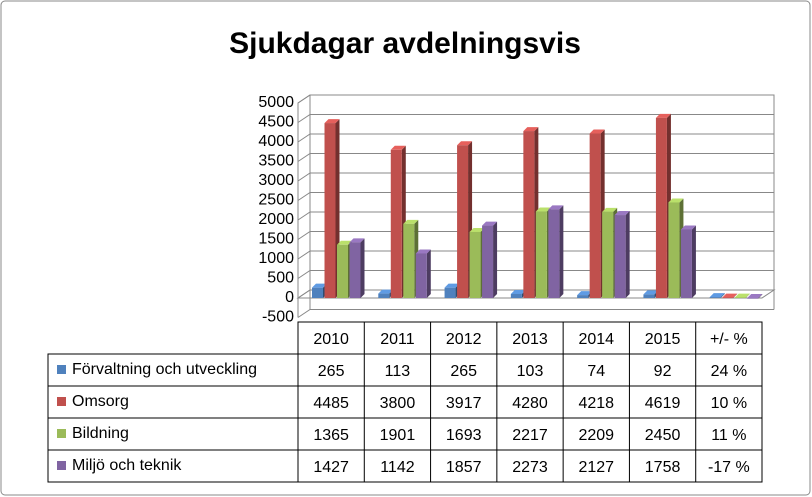  Describe the element at coordinates (164, 369) in the screenshot. I see `legend-label: Förvaltning och utveckling` at that location.